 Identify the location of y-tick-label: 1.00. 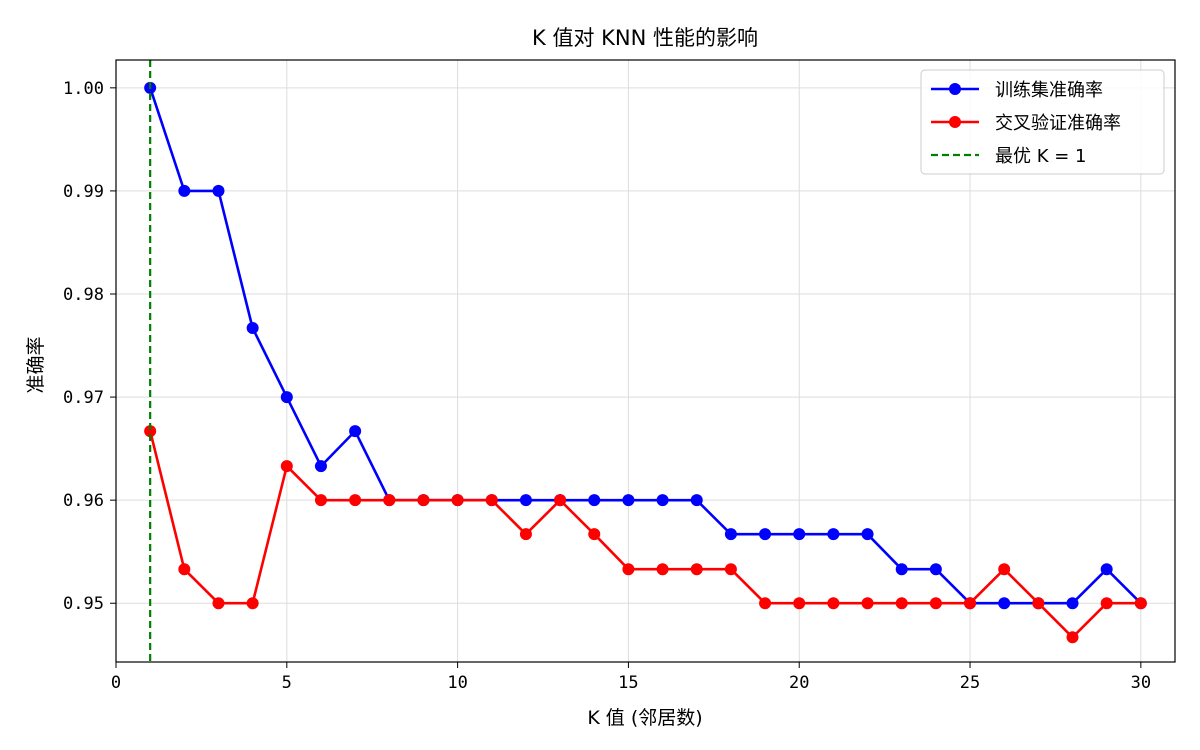
(83, 89).